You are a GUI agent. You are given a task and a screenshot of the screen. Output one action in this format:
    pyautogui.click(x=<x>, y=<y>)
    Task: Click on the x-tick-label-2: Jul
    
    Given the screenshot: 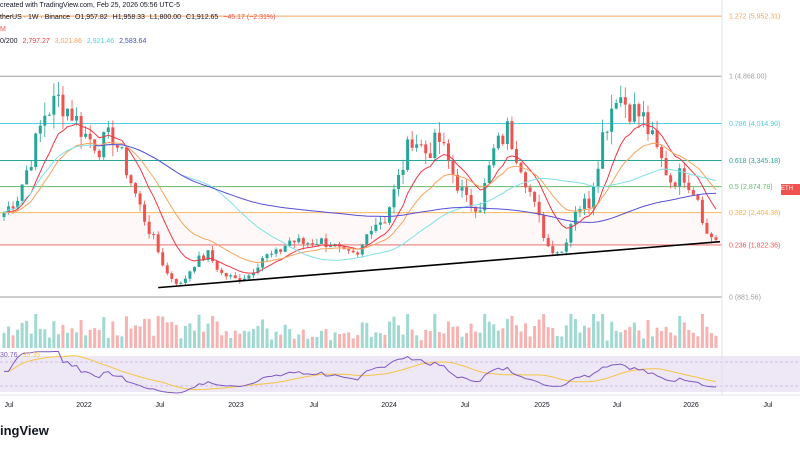 What is the action you would take?
    pyautogui.click(x=160, y=405)
    